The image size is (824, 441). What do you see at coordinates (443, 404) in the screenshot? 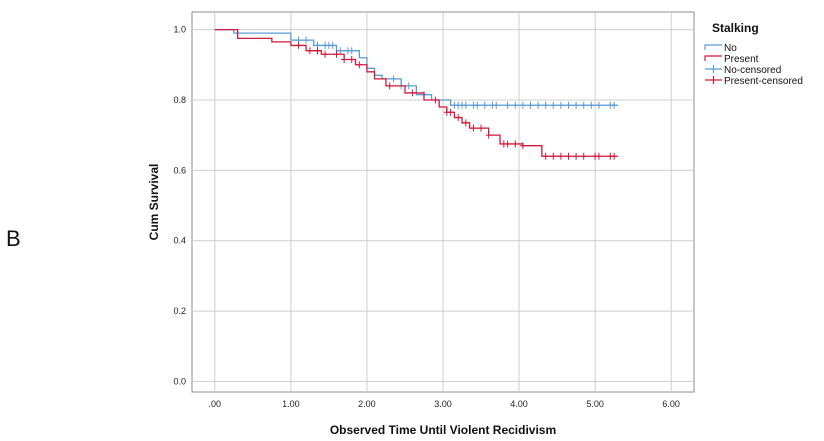
I see `x-tick-label: 3.00` at bounding box center [443, 404].